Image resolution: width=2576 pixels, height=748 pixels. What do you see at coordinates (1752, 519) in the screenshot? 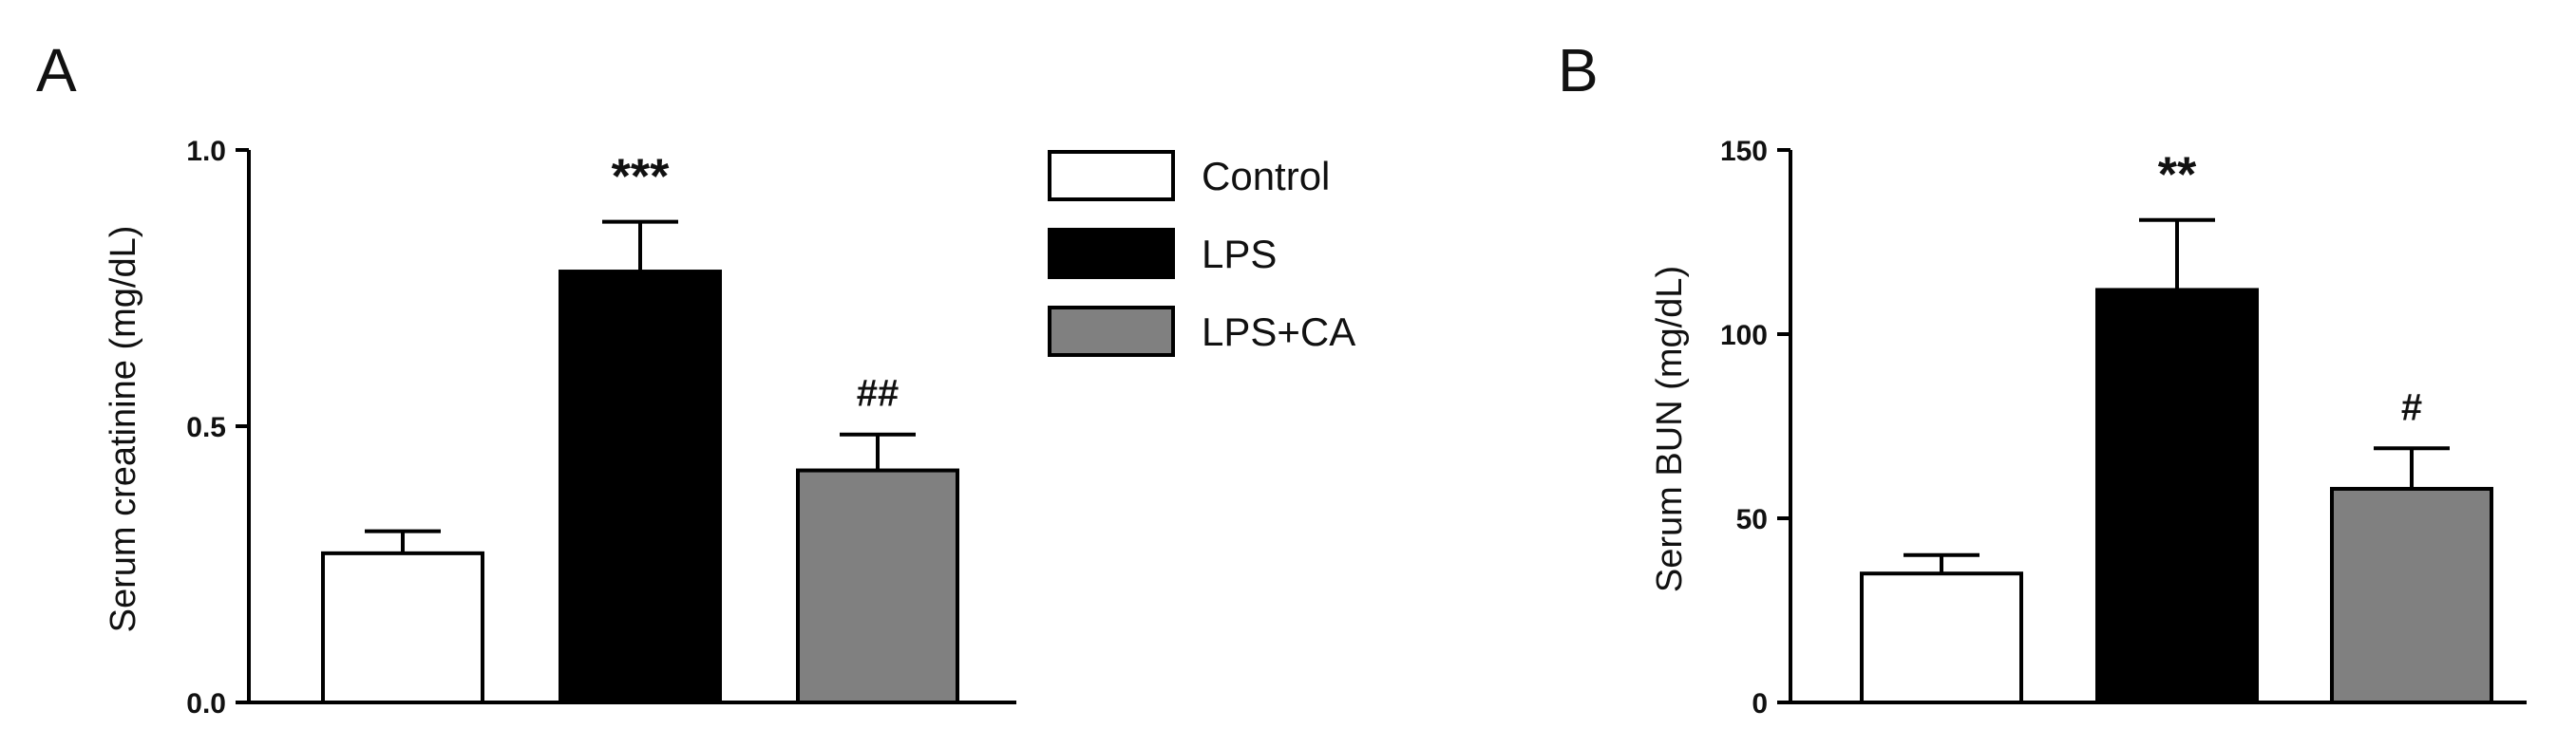
I see `panel-b-y-tick-label: 50` at bounding box center [1752, 519].